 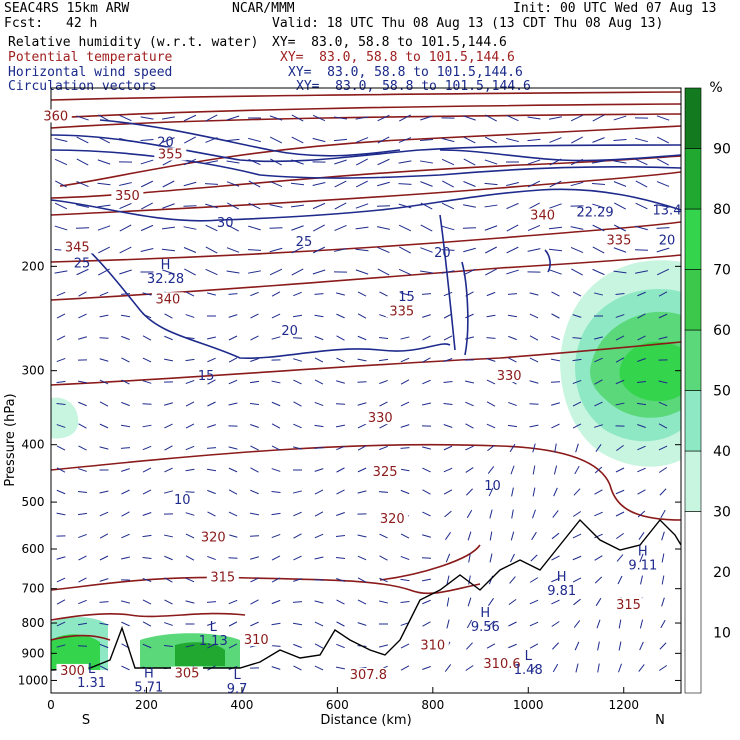 I want to click on wind-speed-label: 25, so click(x=82, y=263).